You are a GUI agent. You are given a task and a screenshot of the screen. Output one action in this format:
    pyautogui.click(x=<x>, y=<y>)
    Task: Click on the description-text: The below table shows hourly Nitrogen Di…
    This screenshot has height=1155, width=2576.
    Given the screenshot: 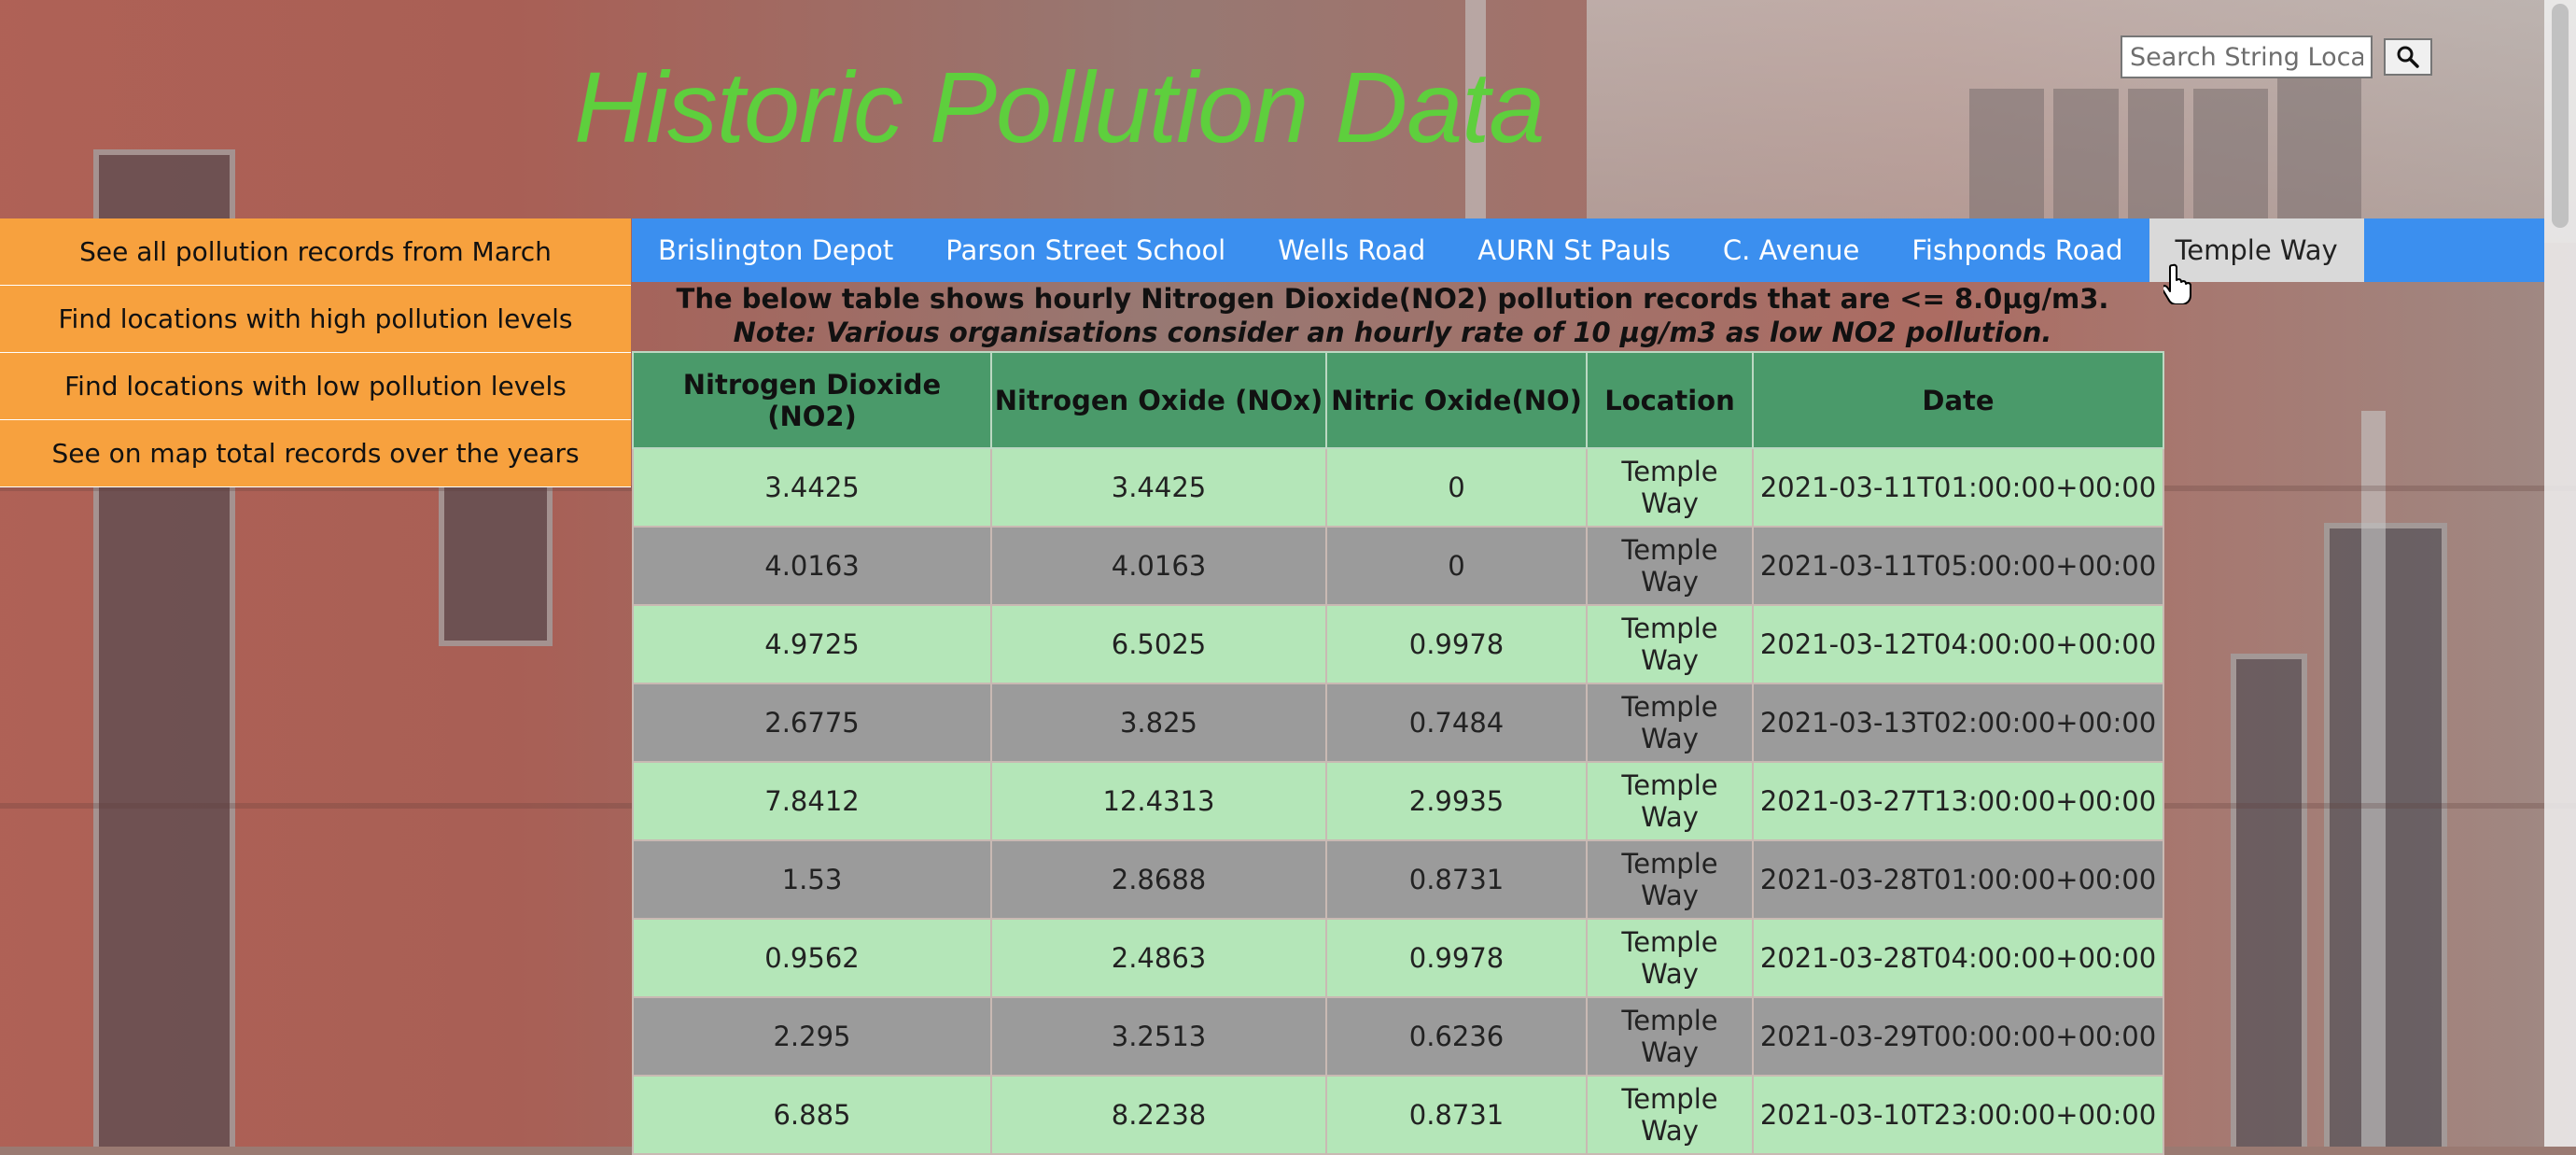 What is the action you would take?
    pyautogui.click(x=1392, y=299)
    